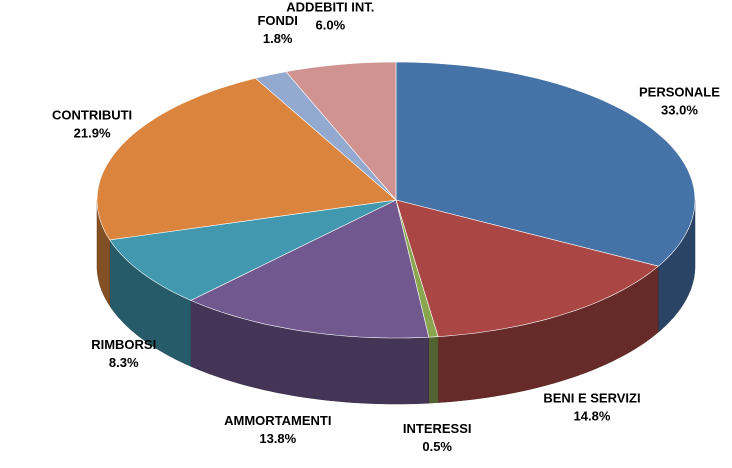  I want to click on slice-label: CONTRIBUTI, so click(92, 114).